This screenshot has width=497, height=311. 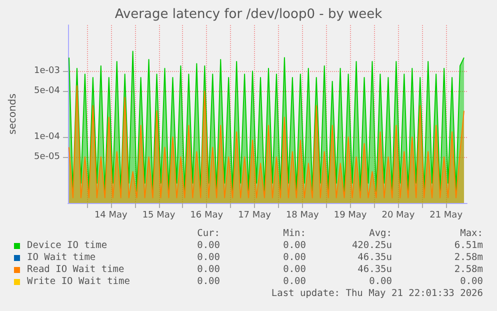 I want to click on text: Max:, so click(x=471, y=233).